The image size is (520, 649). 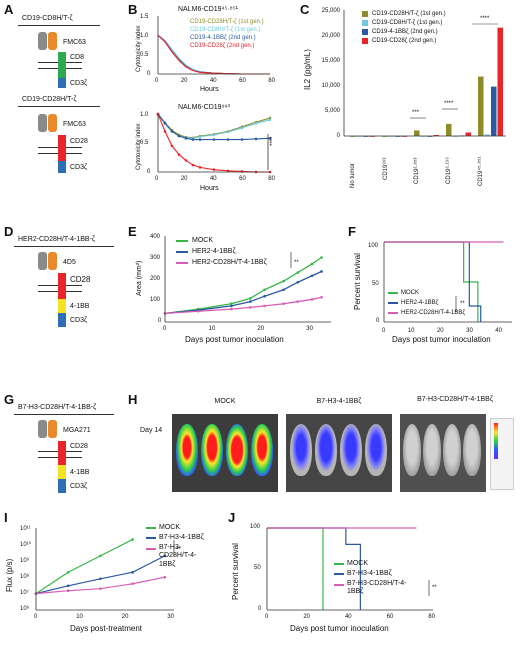 I want to click on 41bb-domain, so click(x=62, y=472).